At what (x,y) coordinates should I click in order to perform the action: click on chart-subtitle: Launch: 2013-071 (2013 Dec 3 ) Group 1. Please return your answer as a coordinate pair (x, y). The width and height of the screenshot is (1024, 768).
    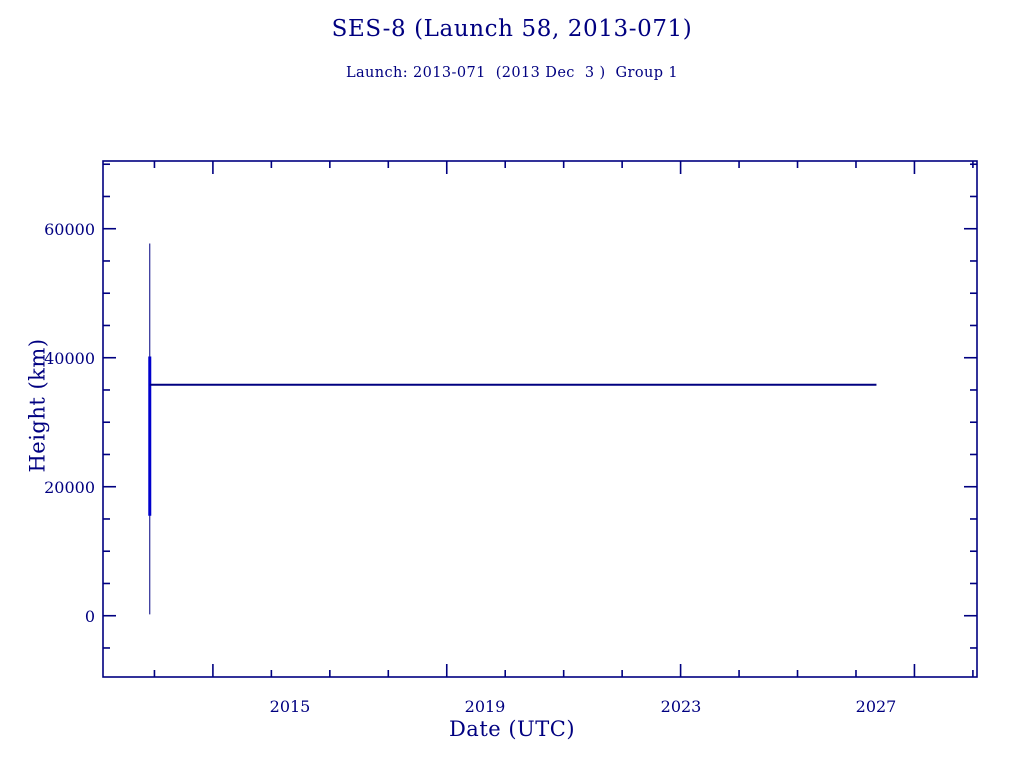
    Looking at the image, I should click on (512, 73).